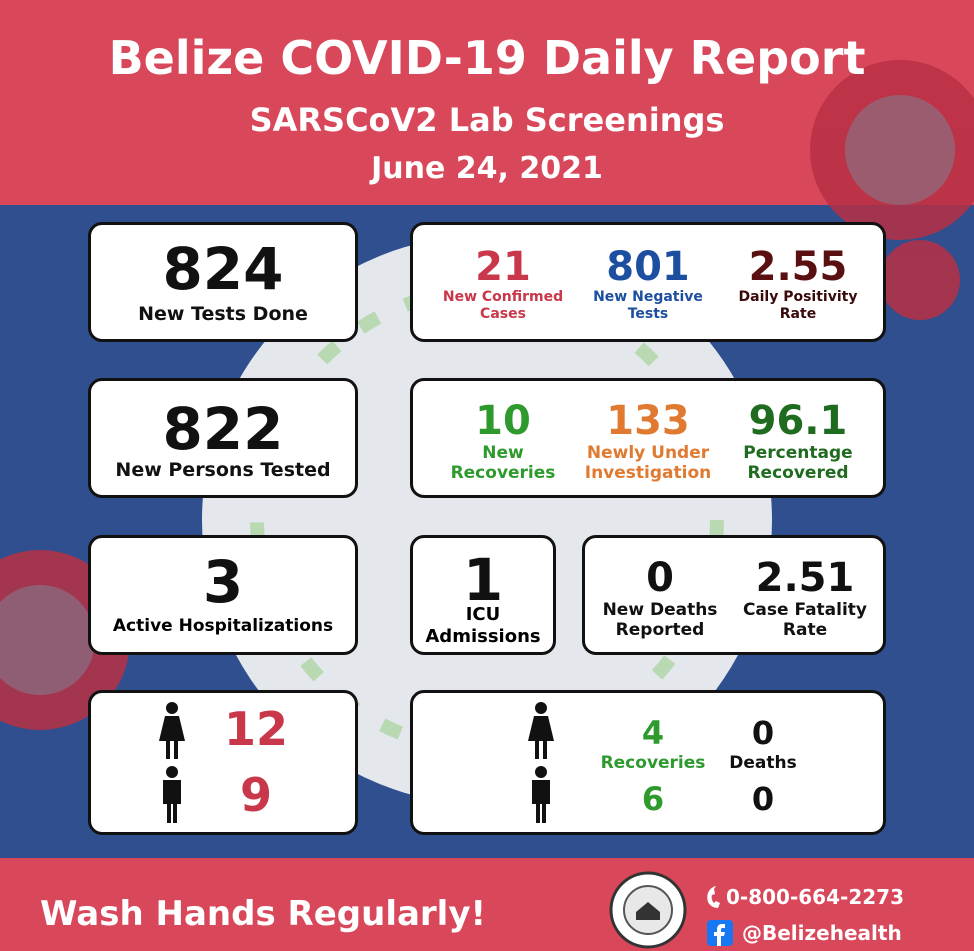 The image size is (974, 951). What do you see at coordinates (223, 314) in the screenshot?
I see `tests-label: New Tests Done` at bounding box center [223, 314].